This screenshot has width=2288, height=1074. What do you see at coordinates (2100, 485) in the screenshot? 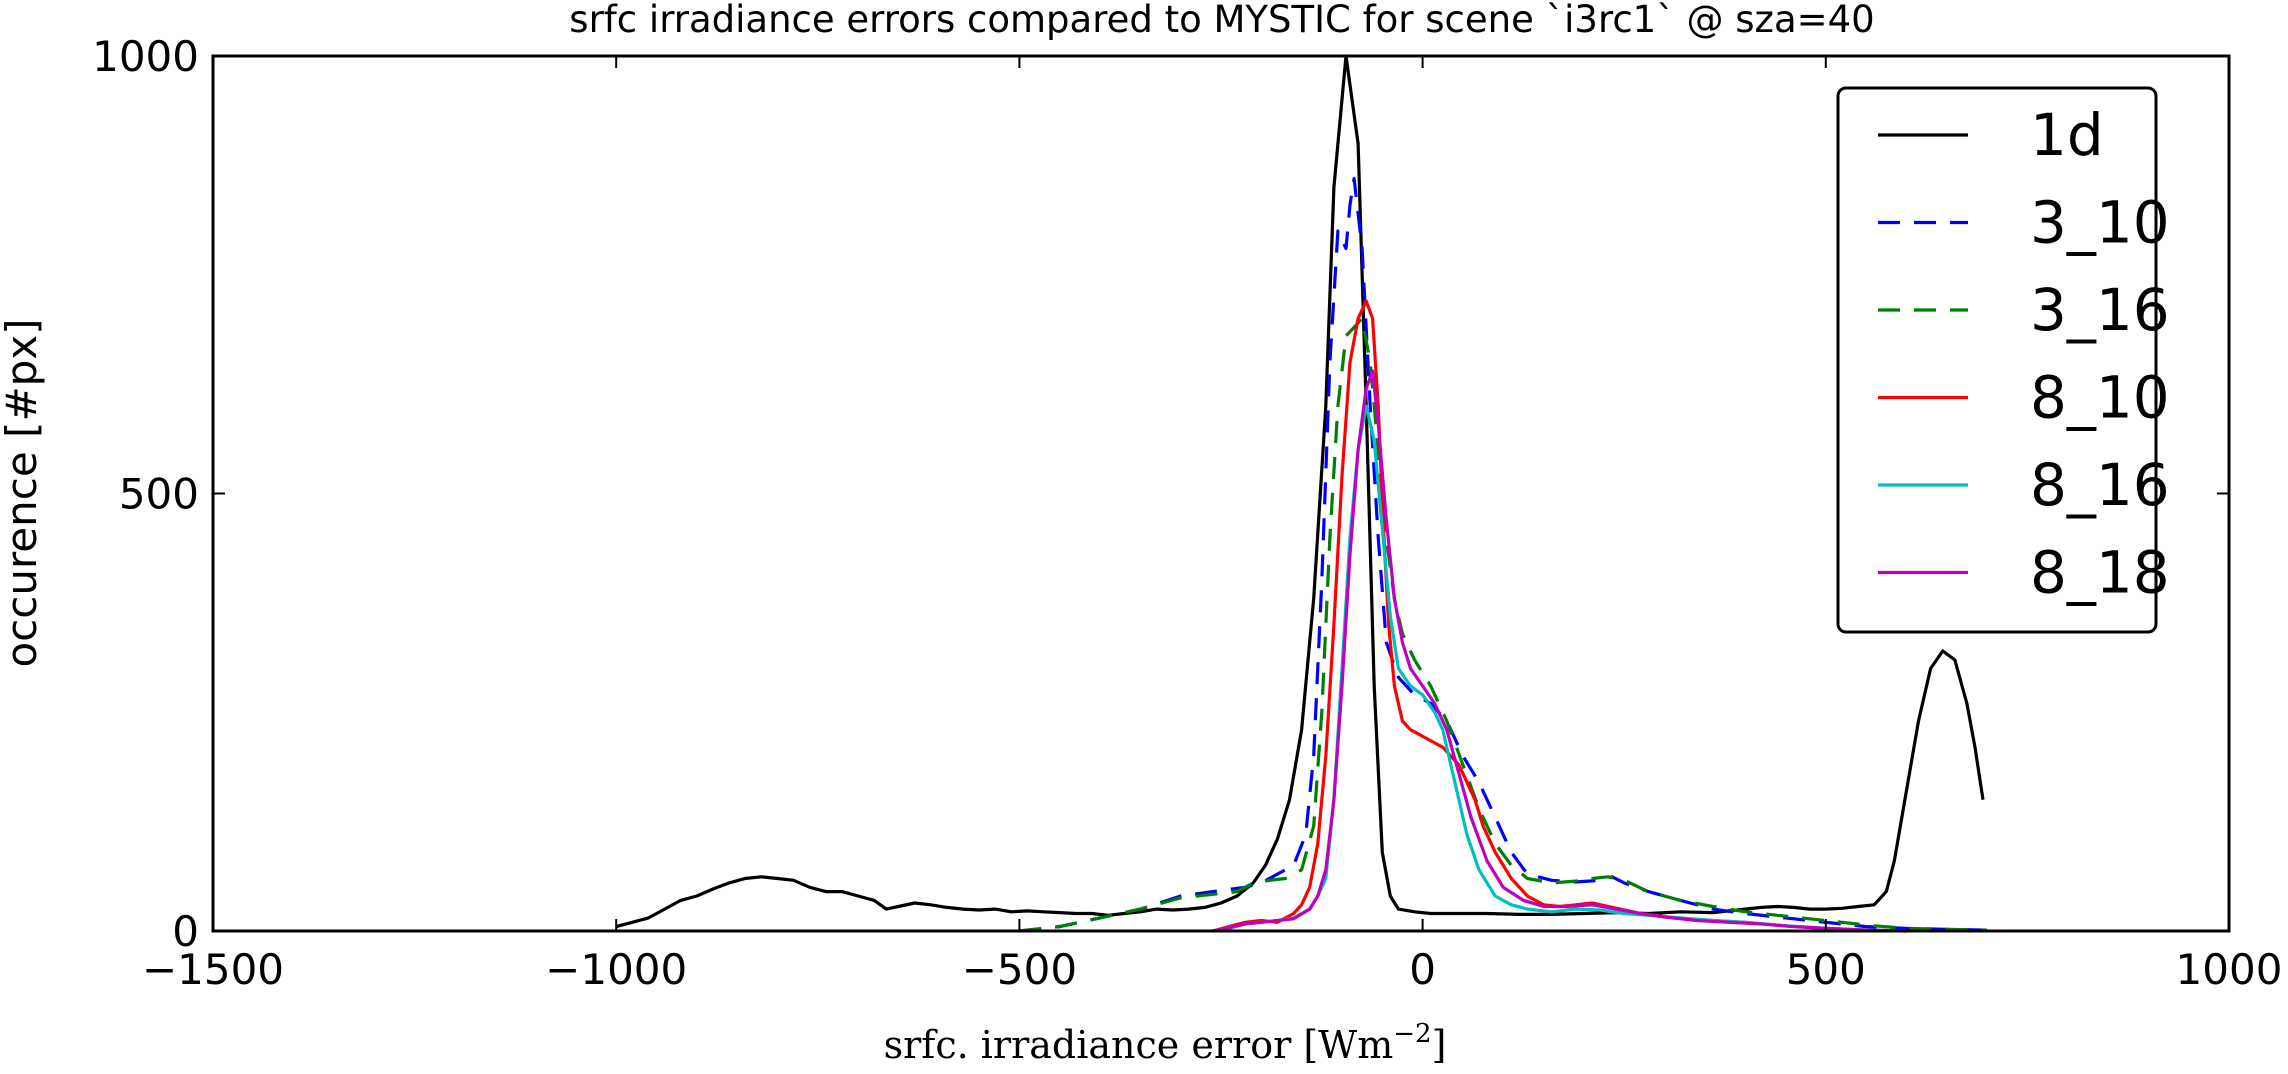
I see `legend-label-8-16: 8_16` at bounding box center [2100, 485].